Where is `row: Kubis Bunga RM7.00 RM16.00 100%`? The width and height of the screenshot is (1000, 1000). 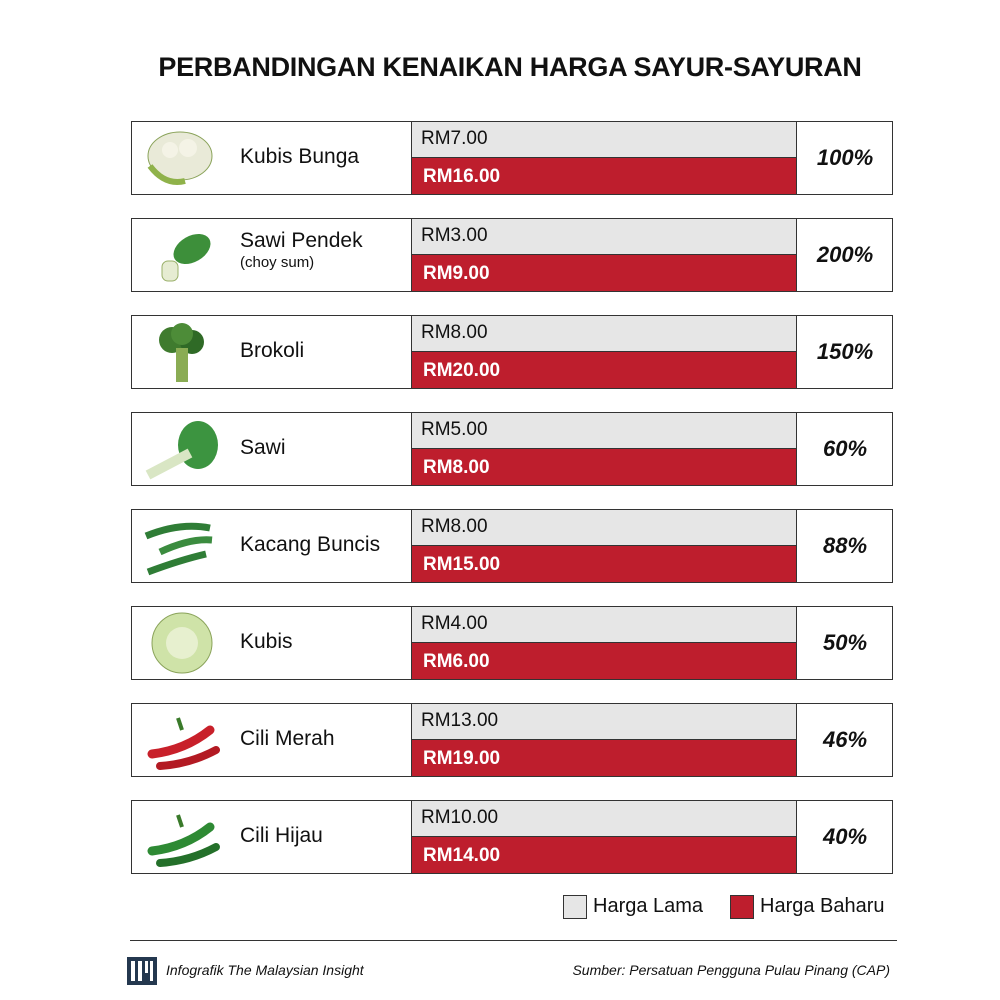
row: Kubis Bunga RM7.00 RM16.00 100% is located at coordinates (512, 158).